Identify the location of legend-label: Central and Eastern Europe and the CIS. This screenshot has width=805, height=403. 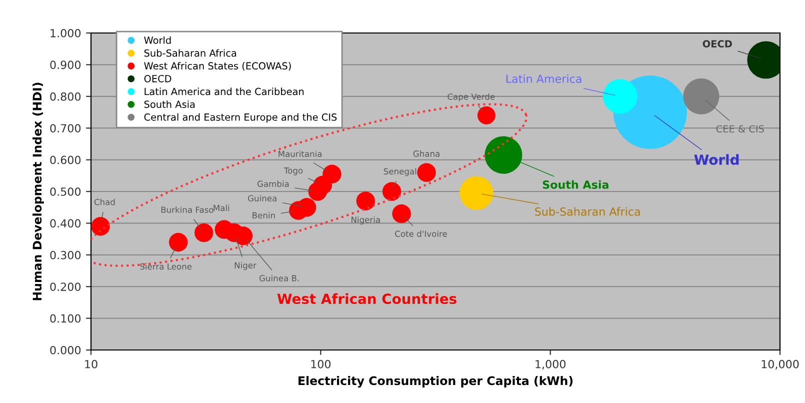
(240, 118).